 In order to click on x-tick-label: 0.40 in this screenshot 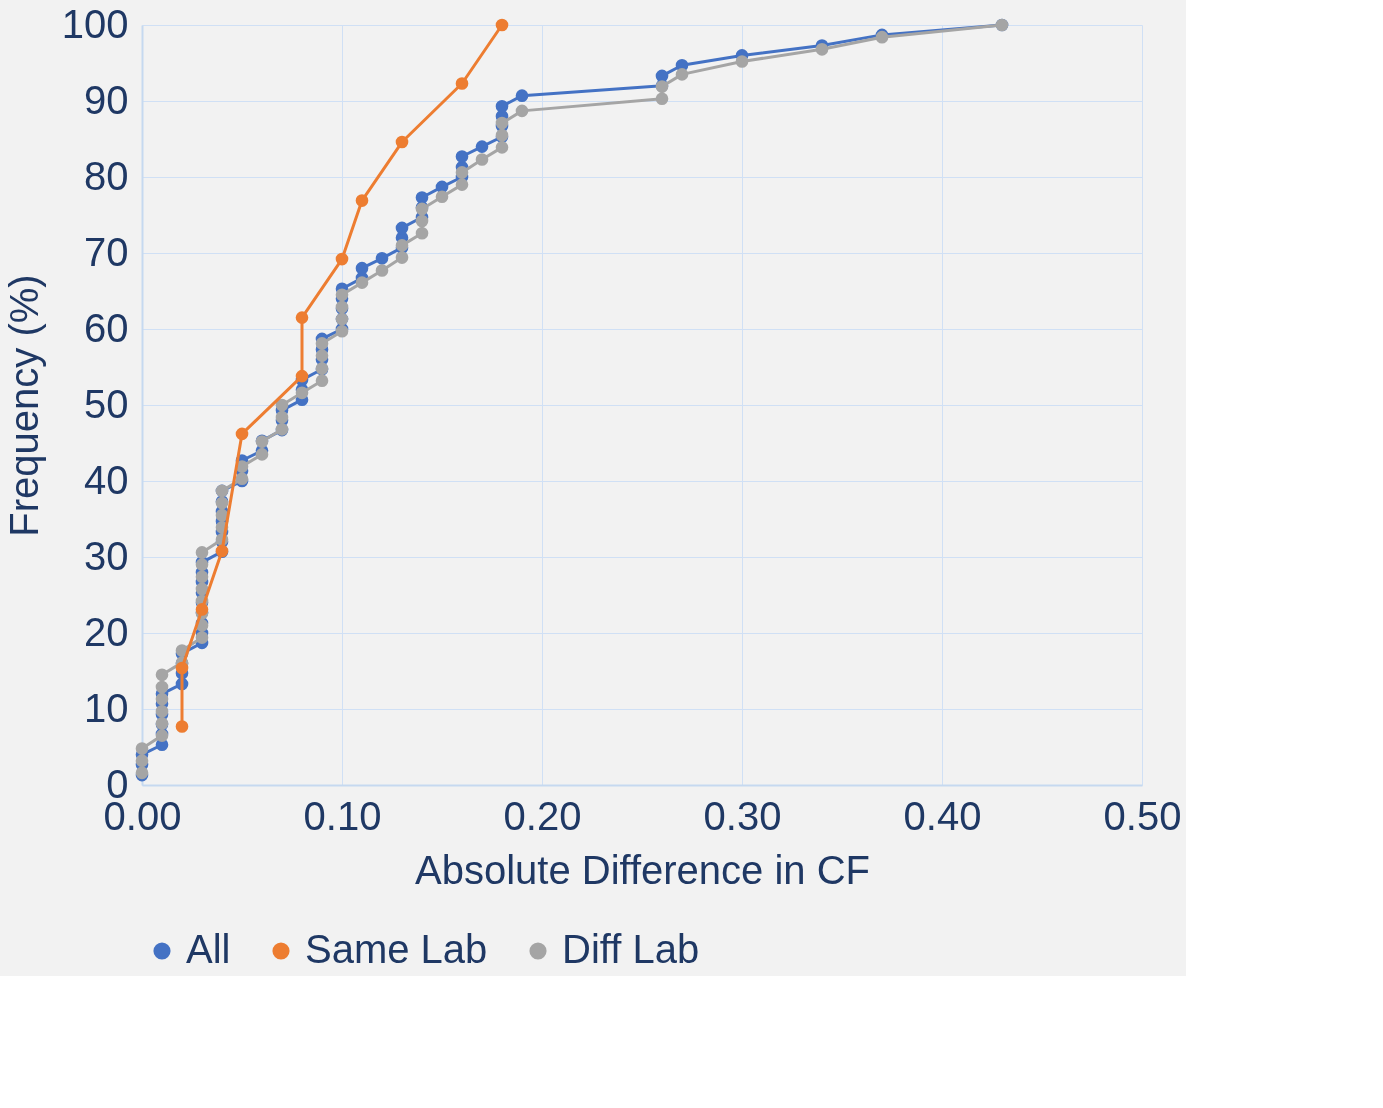, I will do `click(942, 815)`.